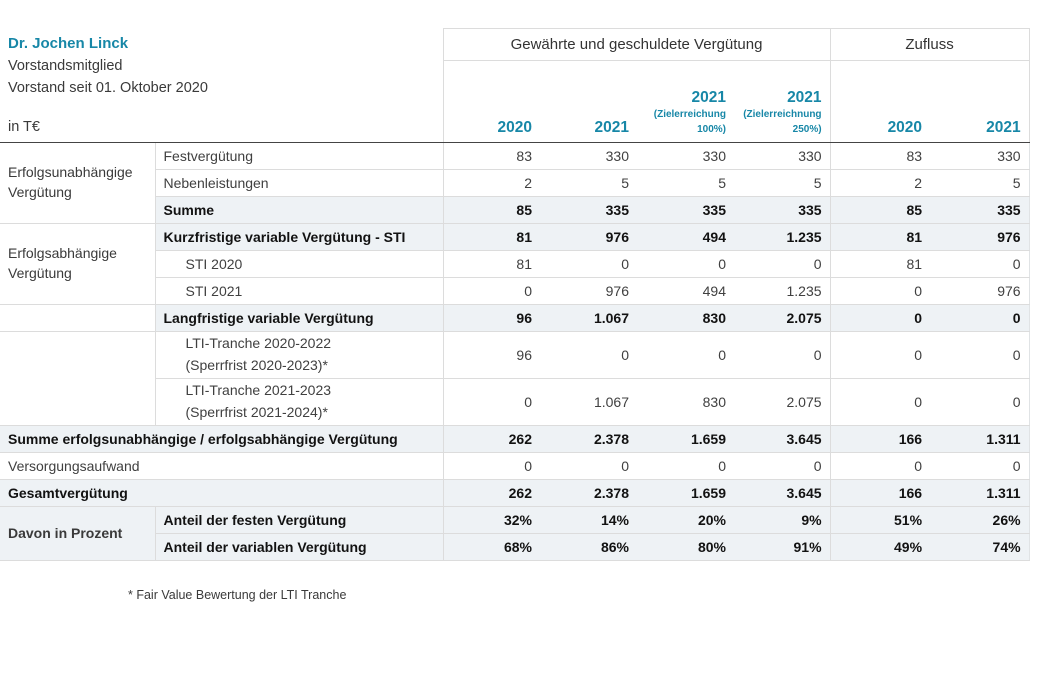 Image resolution: width=1056 pixels, height=673 pixels. I want to click on row-label: Festvergütung, so click(298, 156).